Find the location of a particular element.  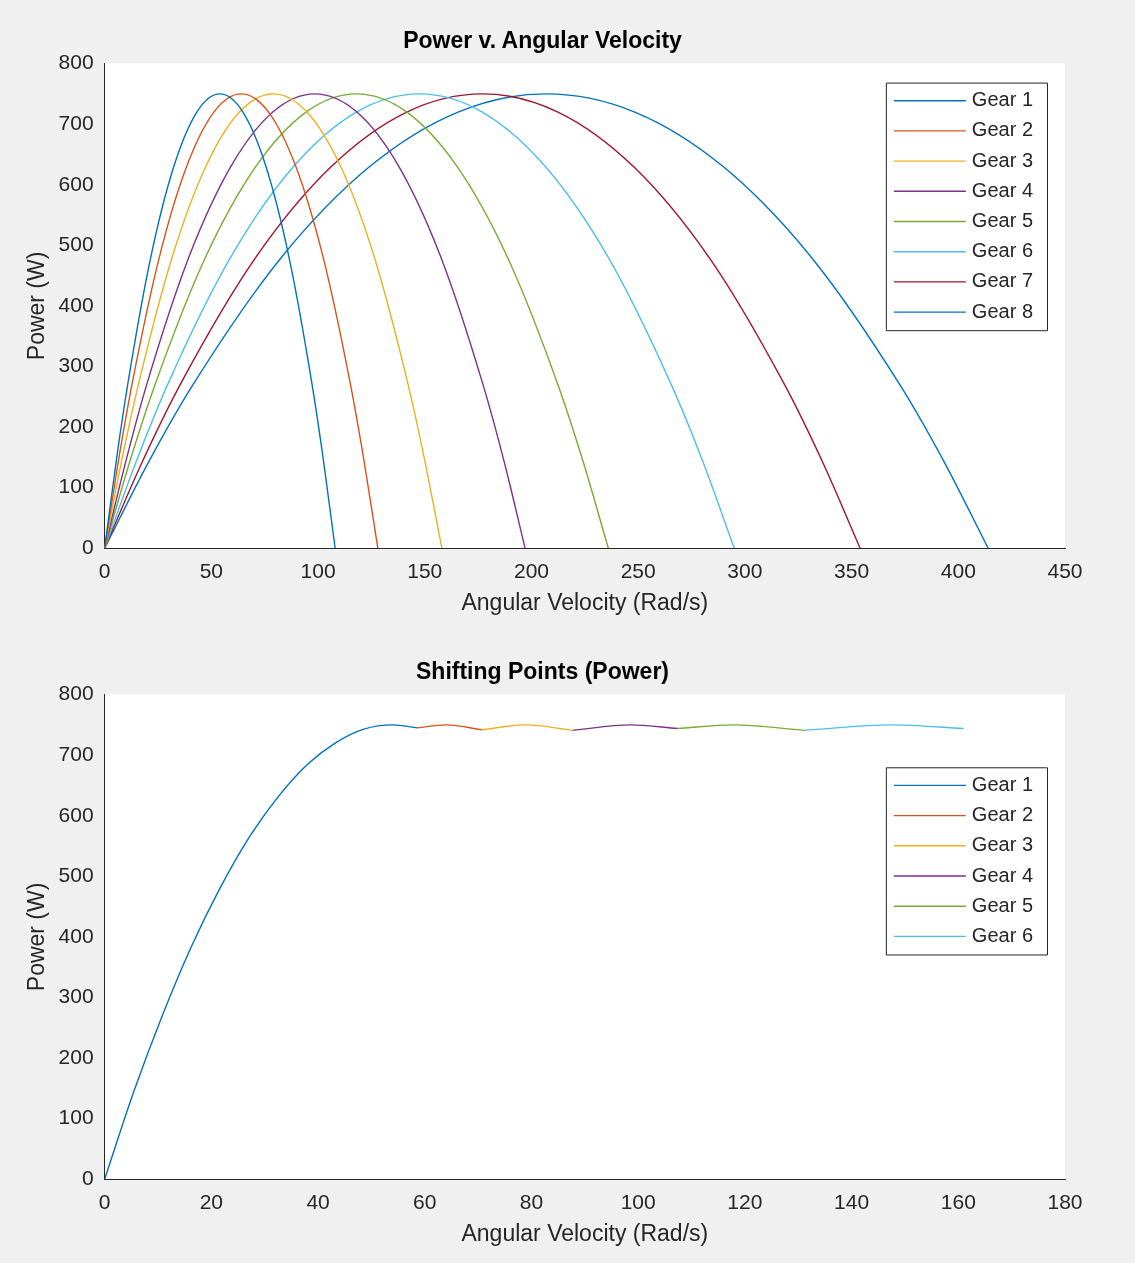

x-tick-label: 350 is located at coordinates (852, 570).